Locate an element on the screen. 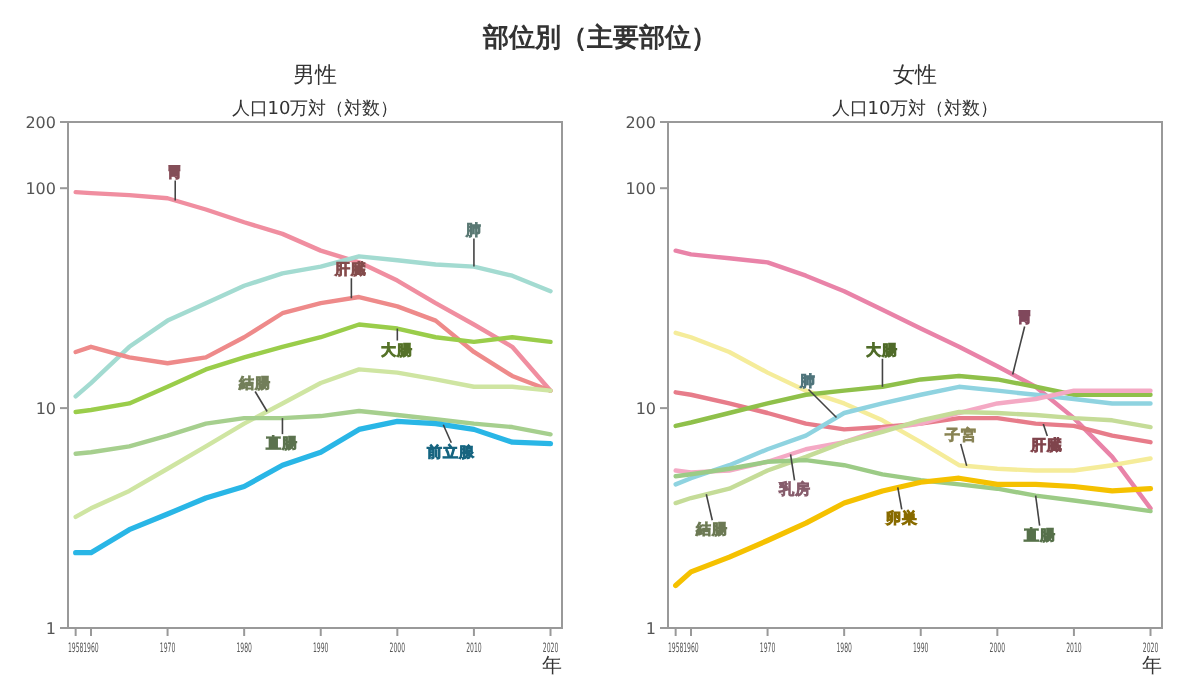 This screenshot has width=1200, height=698. text: 部位別（主要部位） is located at coordinates (599, 38).